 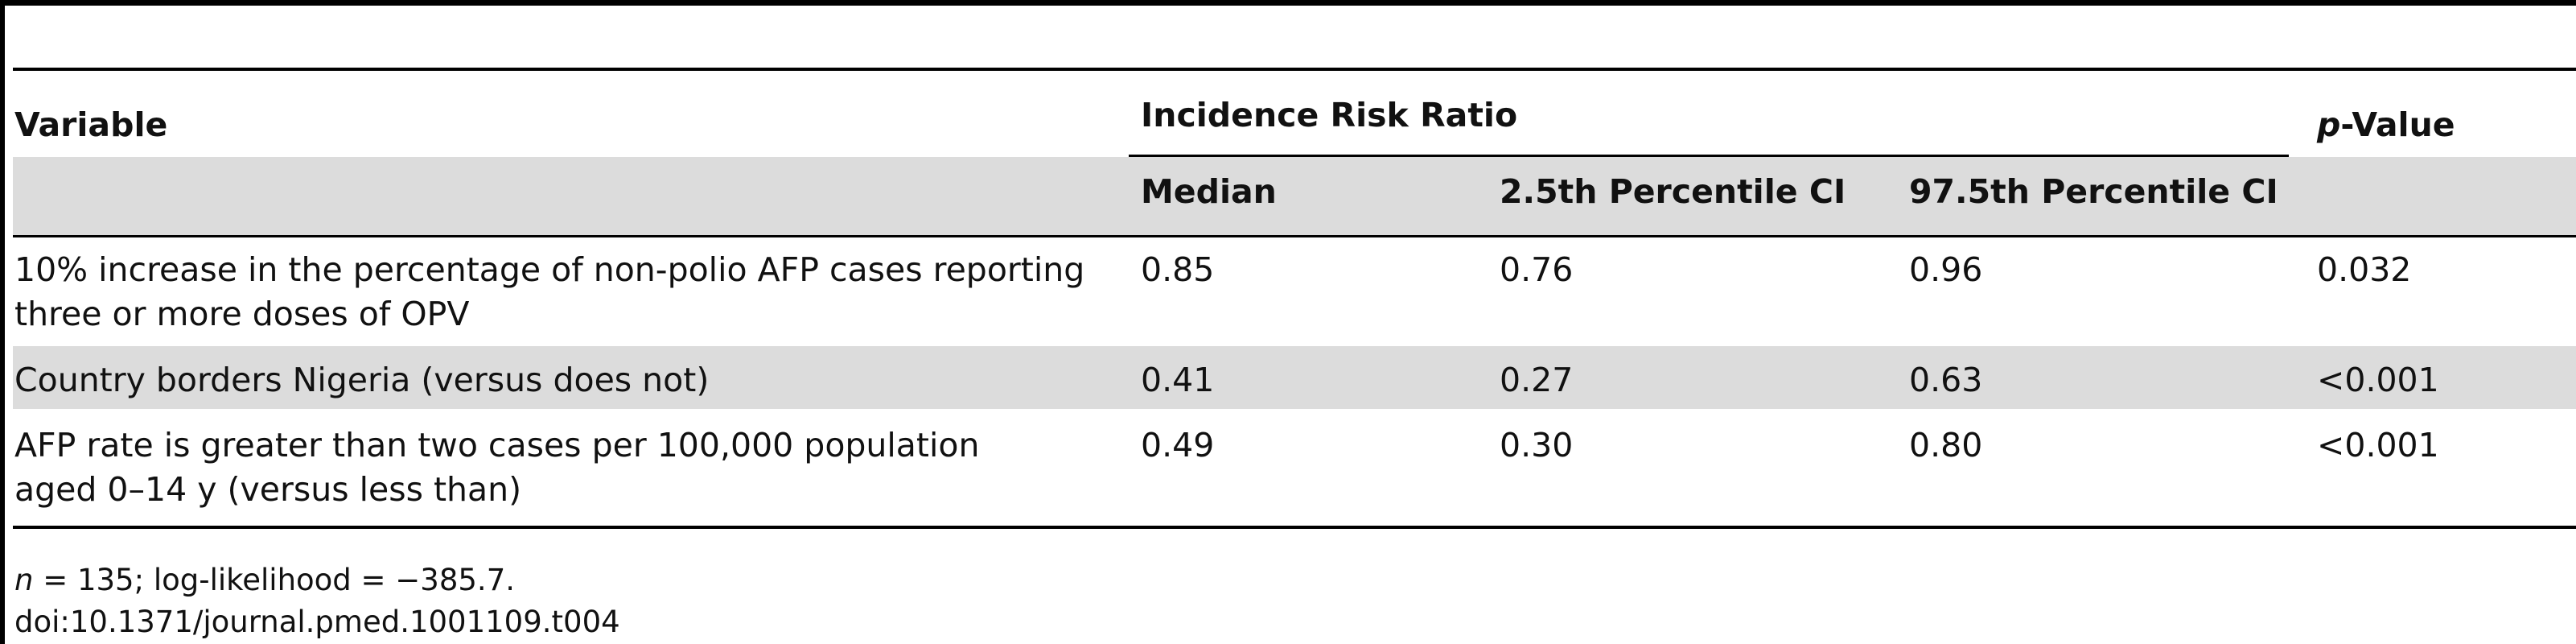 I want to click on row3-ci-high: 0.80, so click(x=1946, y=445).